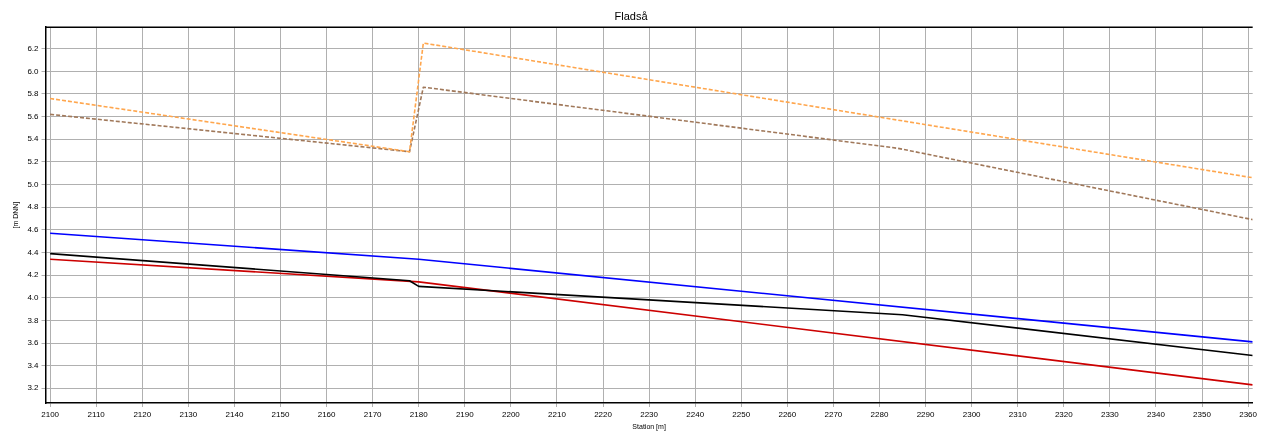 The width and height of the screenshot is (1268, 439). Describe the element at coordinates (511, 414) in the screenshot. I see `x-tick-label: 2200` at that location.